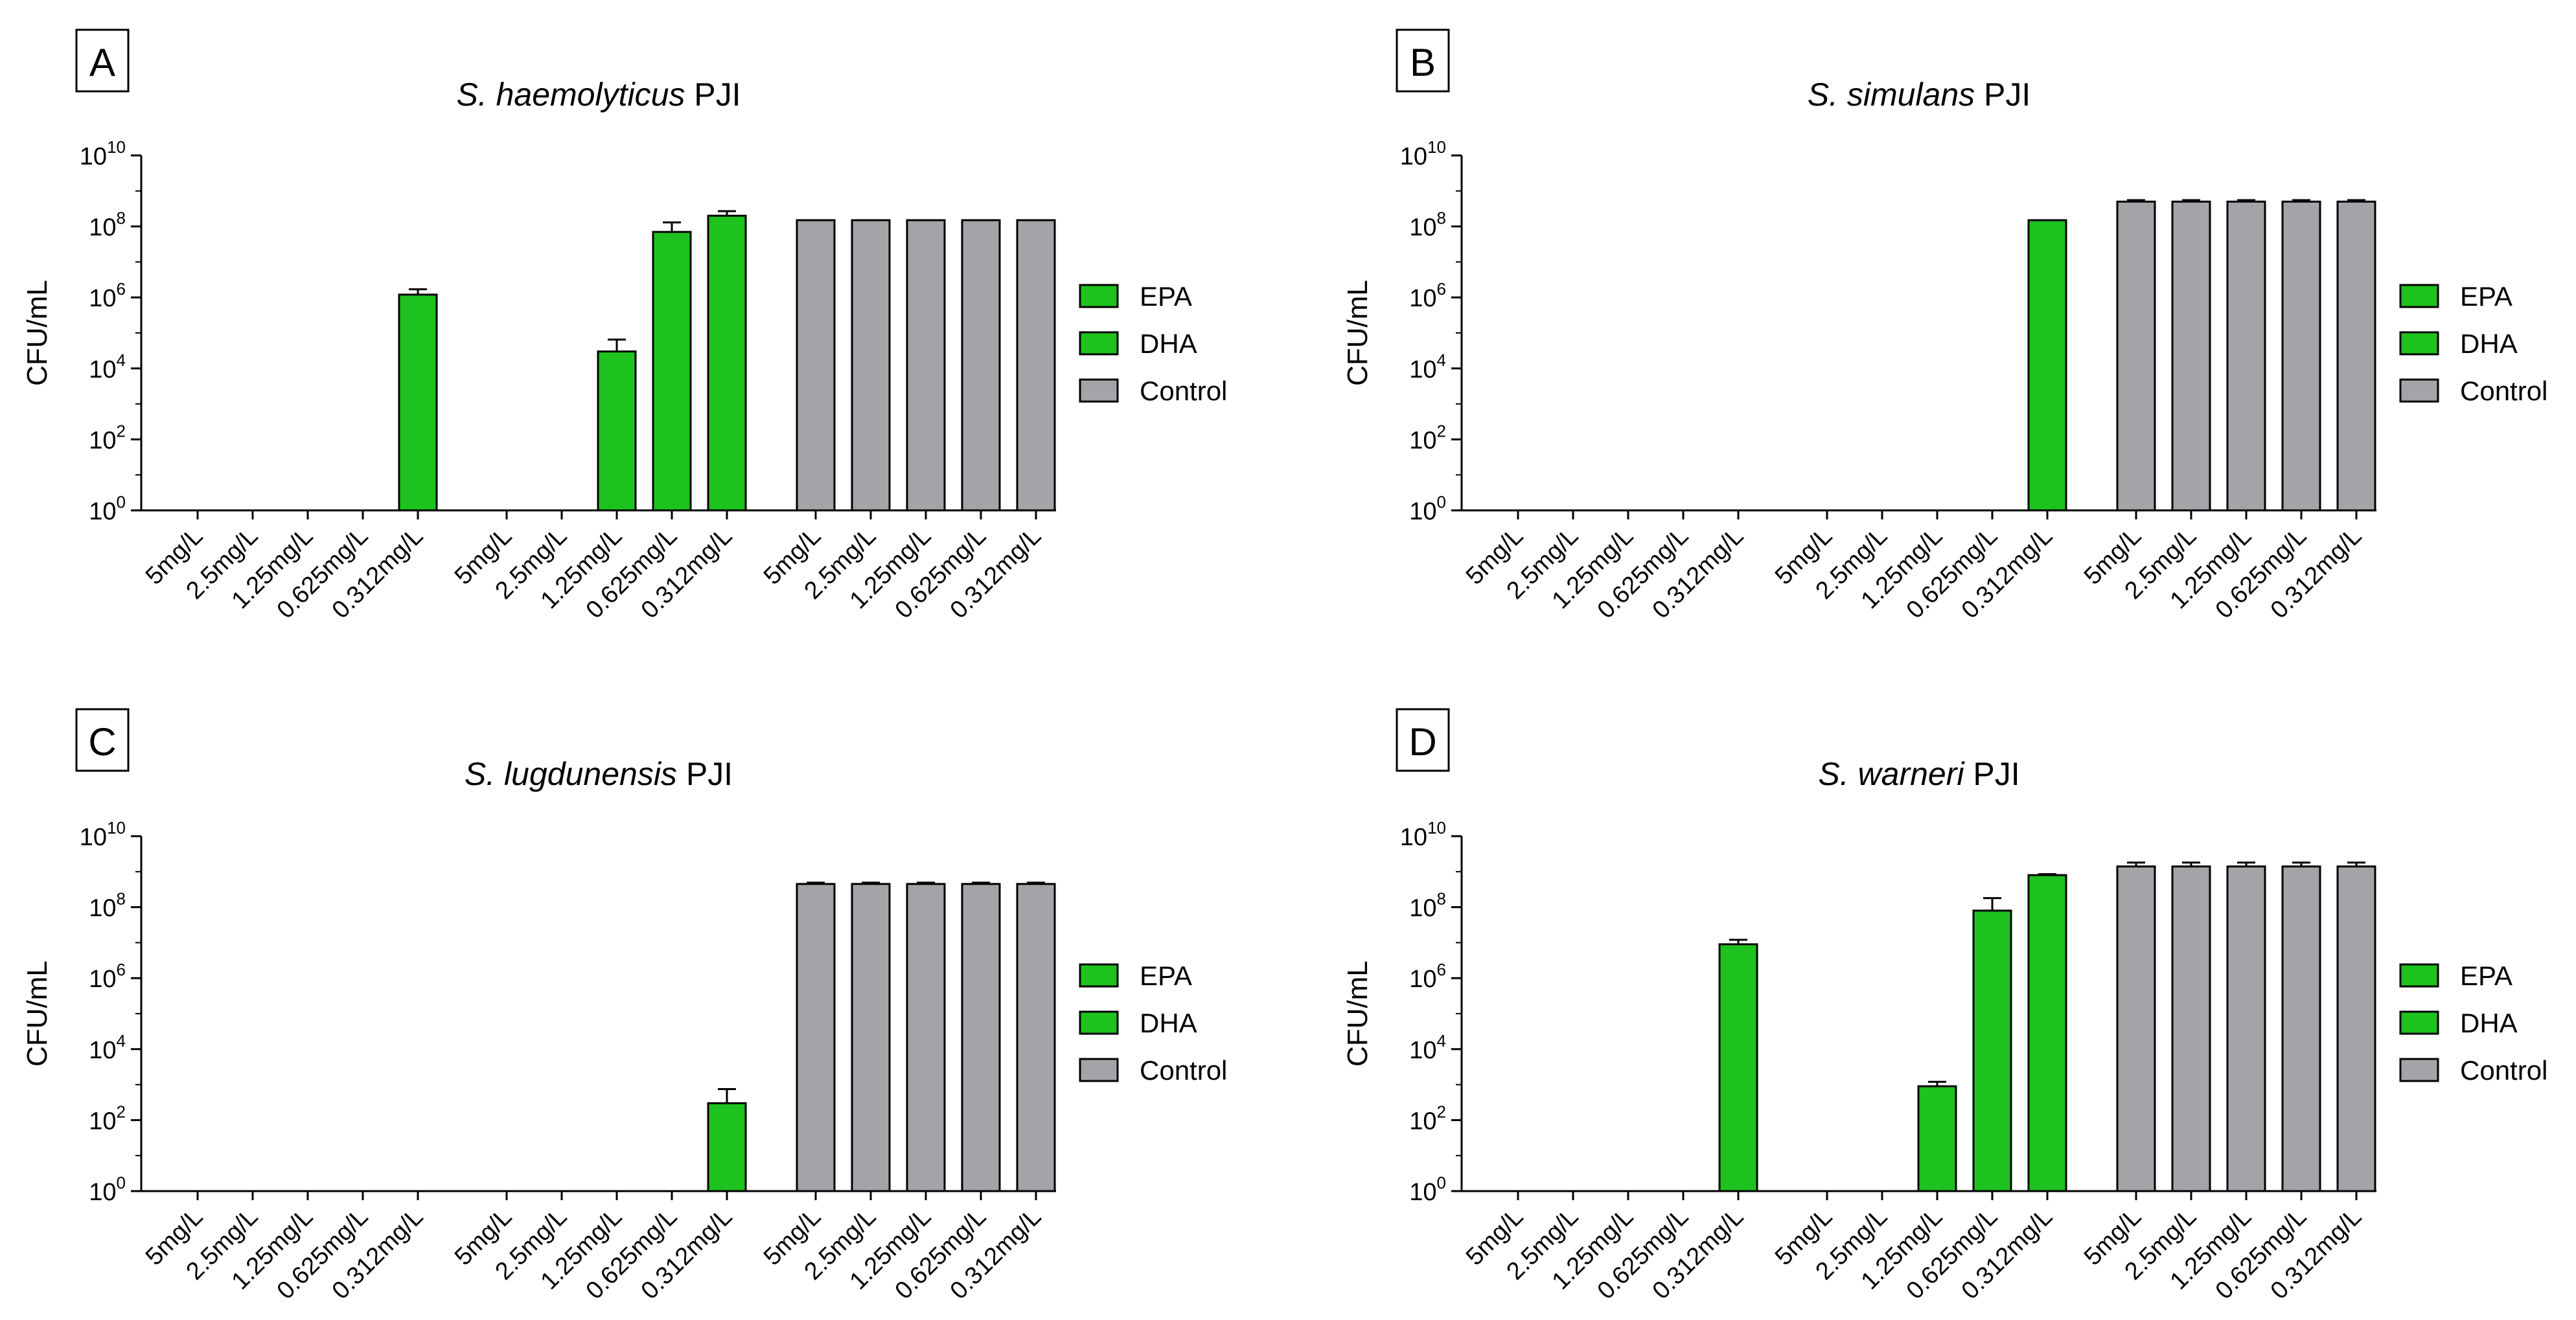  Describe the element at coordinates (1738, 1067) in the screenshot. I see `bar-epa` at that location.